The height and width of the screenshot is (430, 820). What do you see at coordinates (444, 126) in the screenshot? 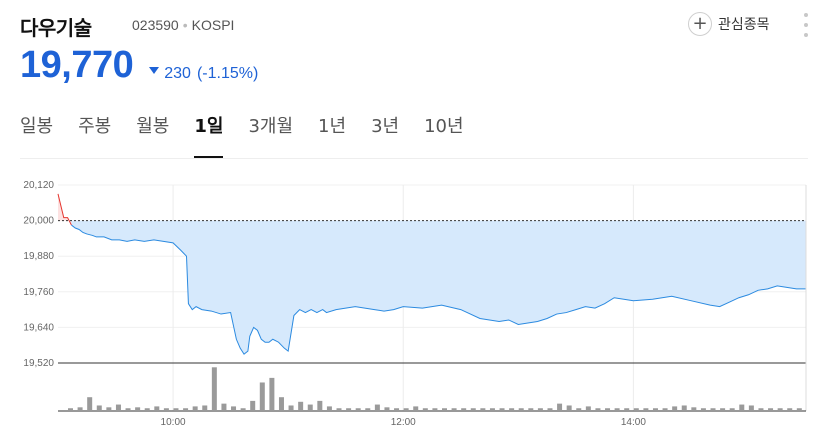
I see `tab-7: 10년` at bounding box center [444, 126].